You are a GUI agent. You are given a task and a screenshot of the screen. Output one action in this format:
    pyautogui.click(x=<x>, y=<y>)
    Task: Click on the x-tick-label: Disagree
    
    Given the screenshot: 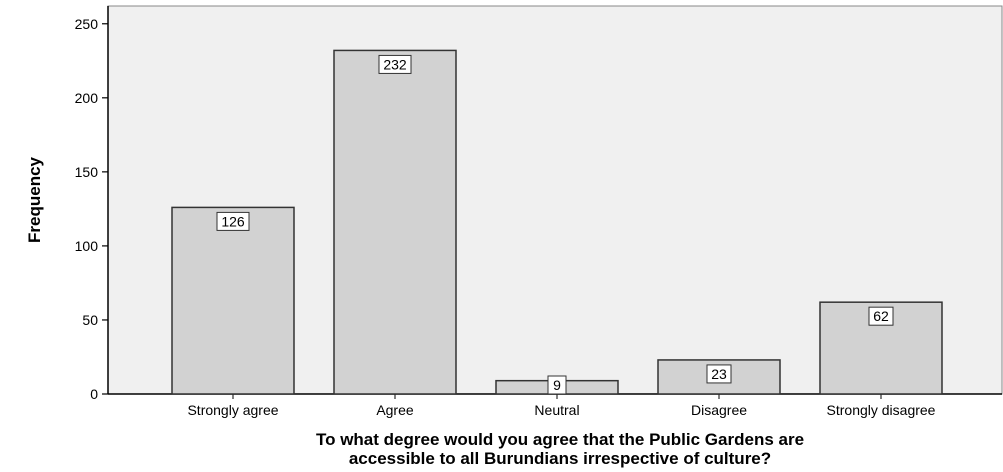 What is the action you would take?
    pyautogui.click(x=719, y=410)
    